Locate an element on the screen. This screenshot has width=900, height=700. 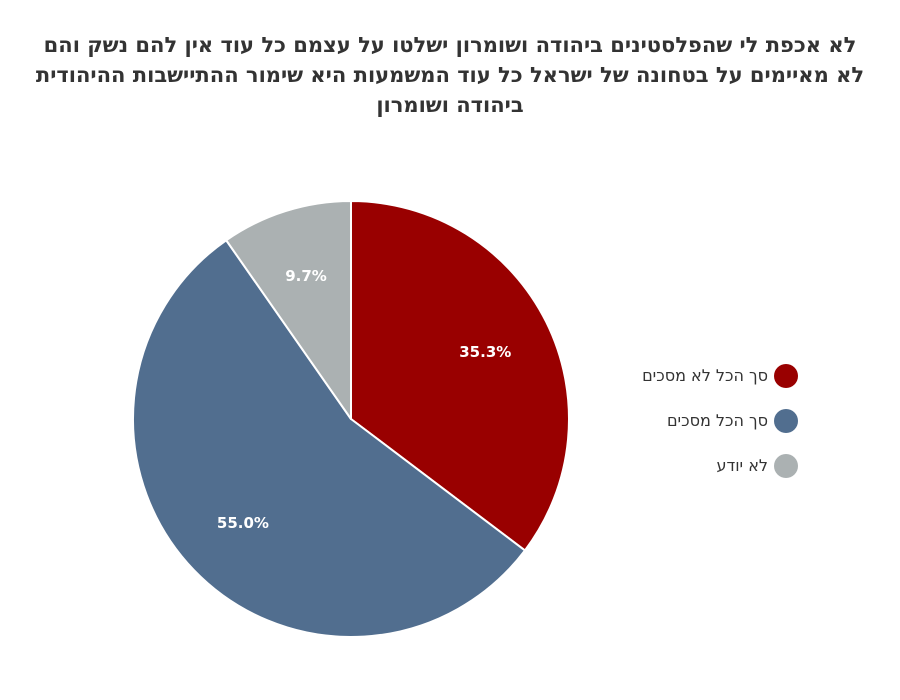
pie-label-dont-know: 9.7% is located at coordinates (306, 276).